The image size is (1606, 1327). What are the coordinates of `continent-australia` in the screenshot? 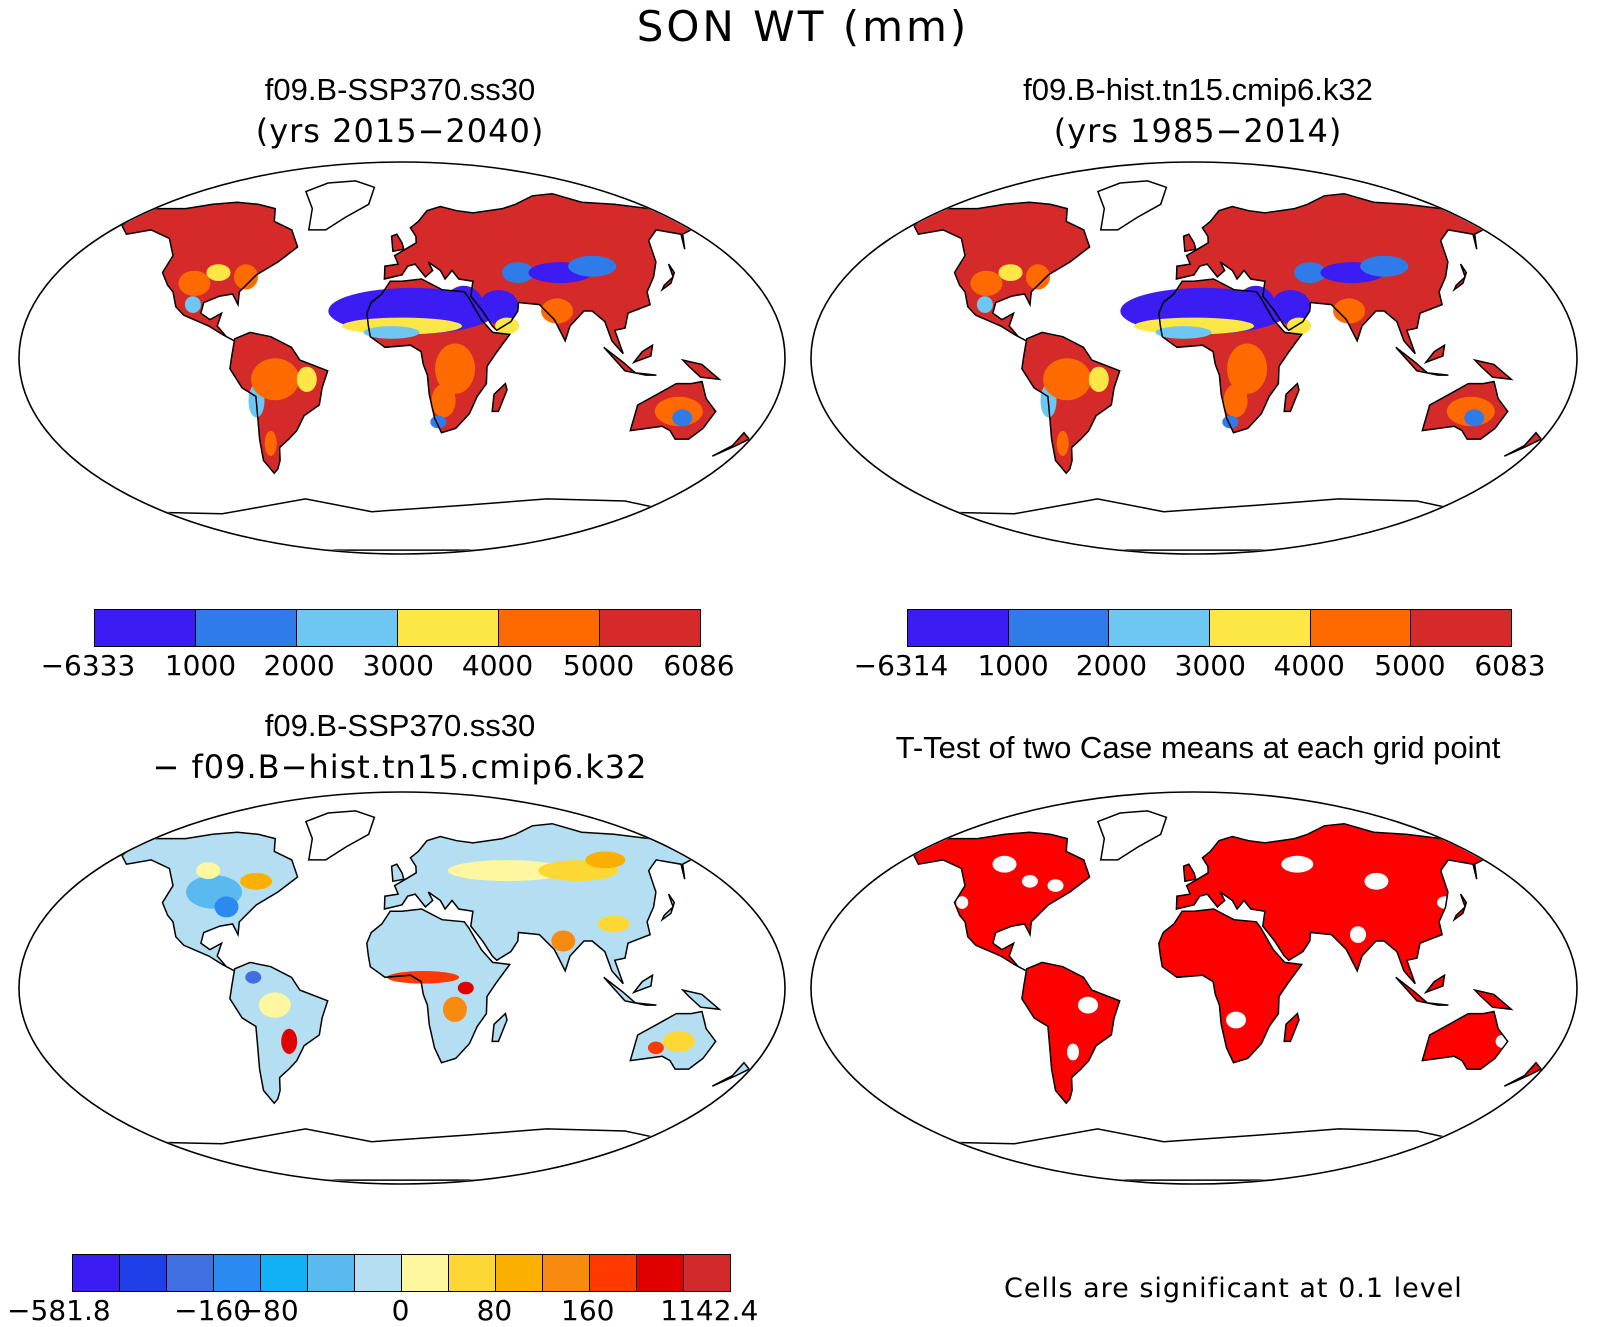 It's located at (1465, 1040).